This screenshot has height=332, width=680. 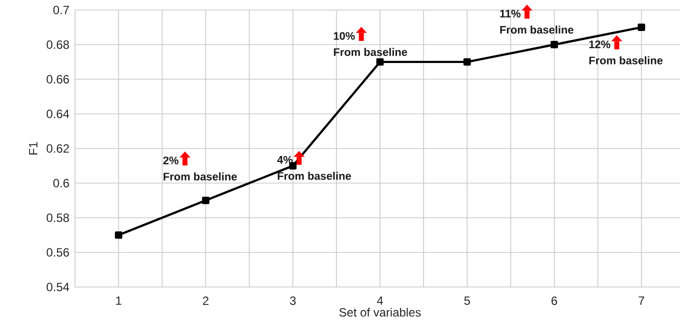 I want to click on y-tick-label: 0.62, so click(x=57, y=148).